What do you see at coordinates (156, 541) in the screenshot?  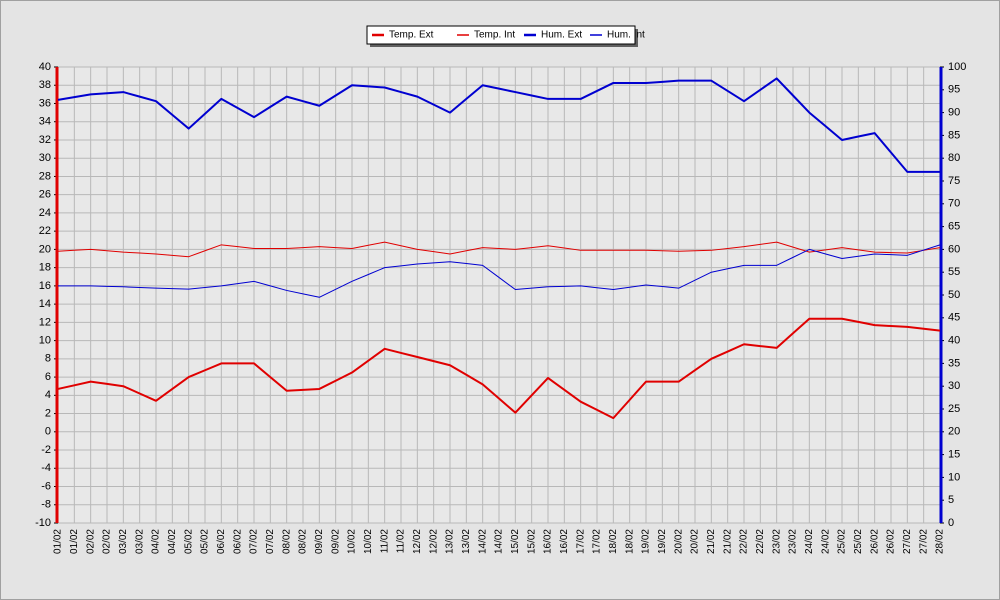 I see `x-tick-label: 04/02` at bounding box center [156, 541].